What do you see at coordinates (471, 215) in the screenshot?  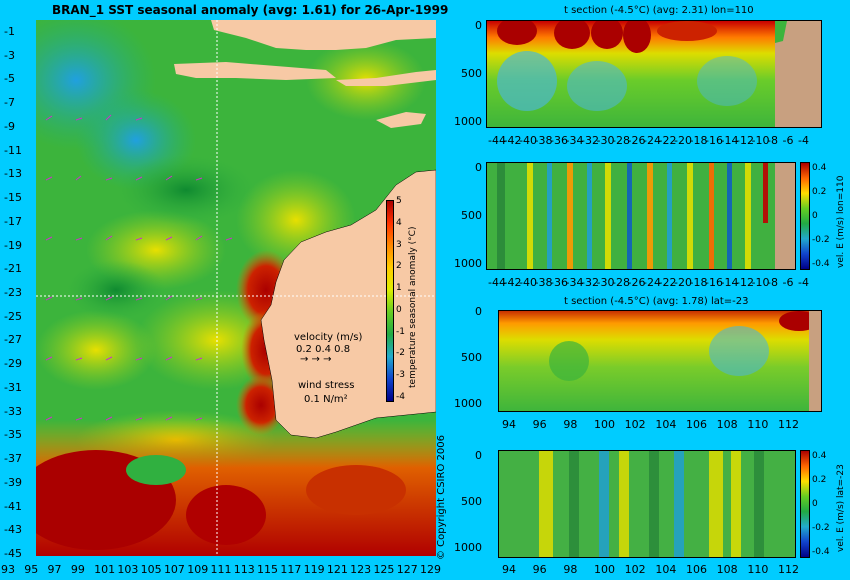 I see `panel2-y-tick: 500` at bounding box center [471, 215].